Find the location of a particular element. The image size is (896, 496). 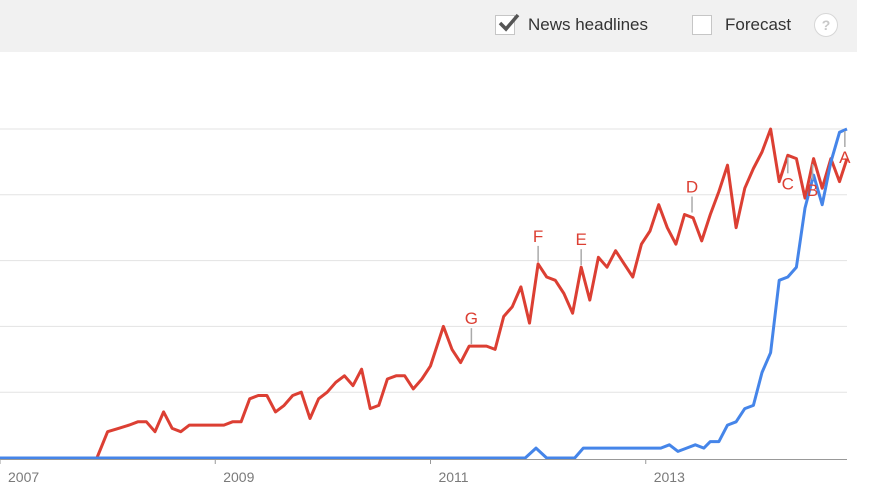

annotation-d: D is located at coordinates (692, 195).